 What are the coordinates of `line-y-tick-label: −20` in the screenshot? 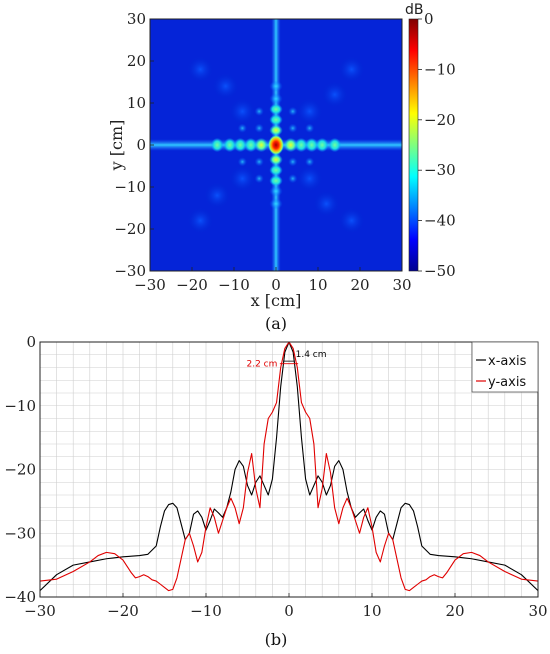 It's located at (20, 470).